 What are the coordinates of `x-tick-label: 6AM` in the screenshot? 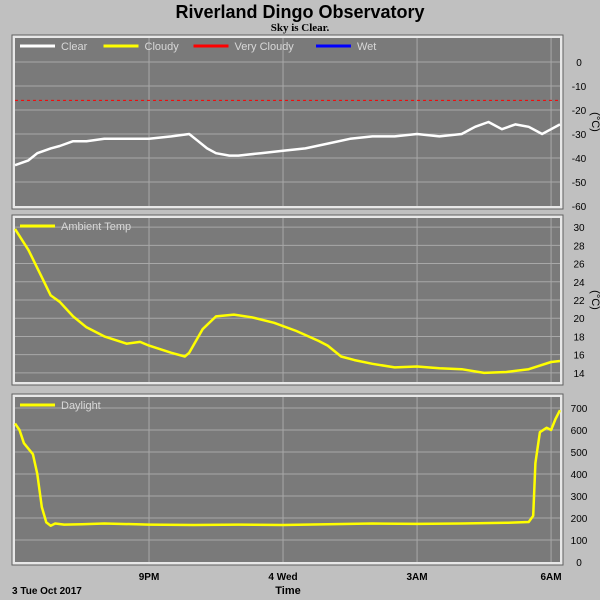 It's located at (551, 577).